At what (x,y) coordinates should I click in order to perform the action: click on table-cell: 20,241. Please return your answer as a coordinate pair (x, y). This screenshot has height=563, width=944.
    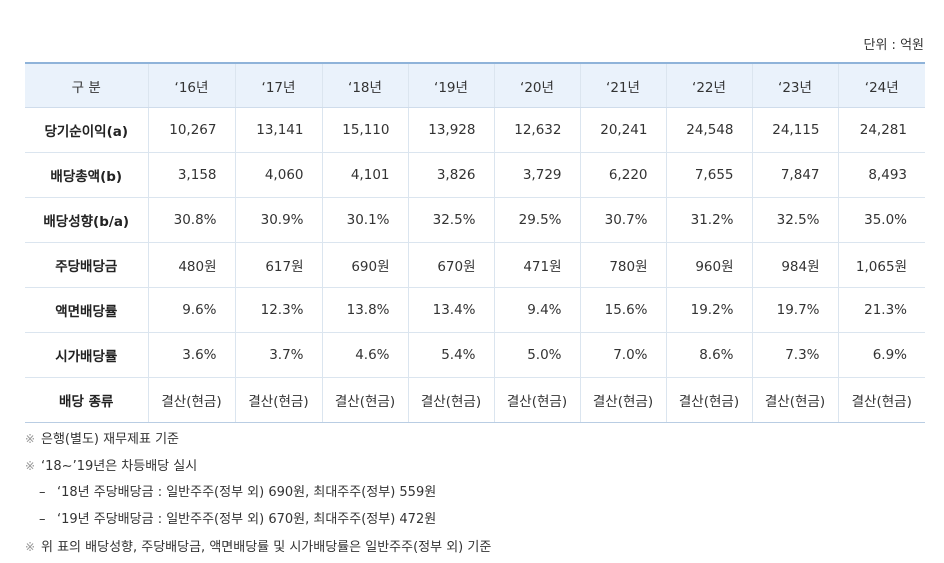
    Looking at the image, I should click on (623, 130).